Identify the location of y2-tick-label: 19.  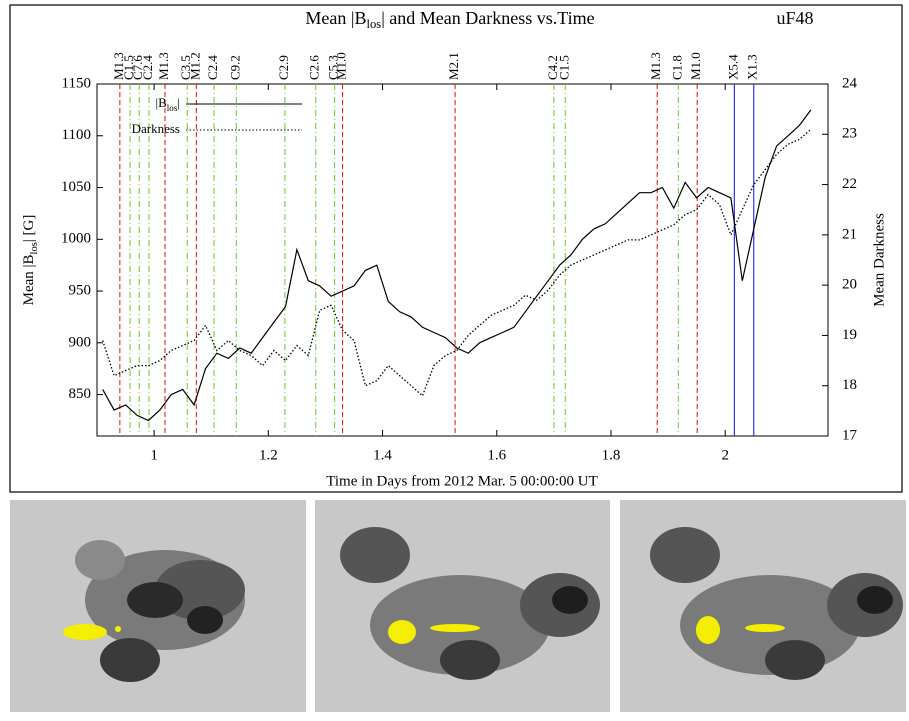
(849, 335).